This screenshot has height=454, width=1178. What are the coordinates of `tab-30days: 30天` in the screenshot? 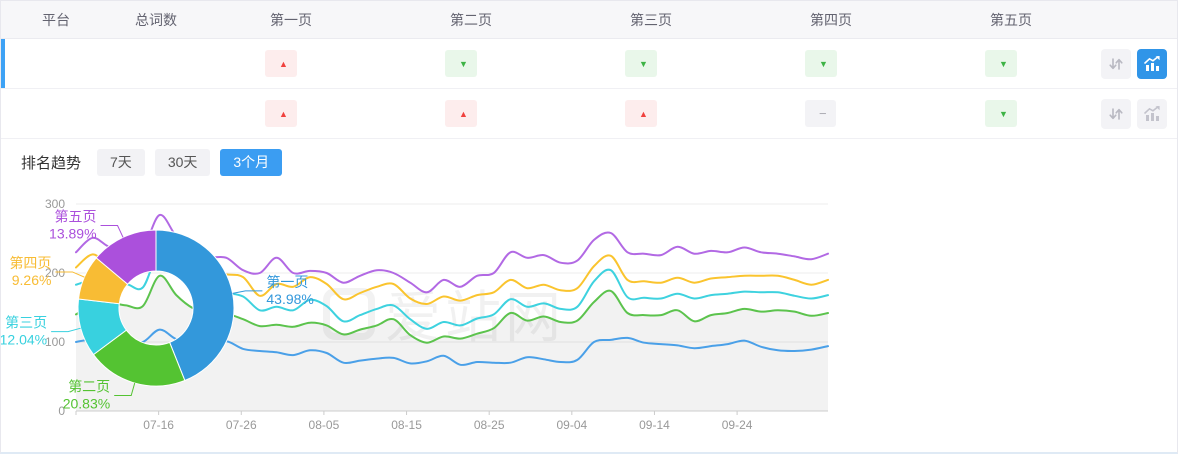 It's located at (182, 162).